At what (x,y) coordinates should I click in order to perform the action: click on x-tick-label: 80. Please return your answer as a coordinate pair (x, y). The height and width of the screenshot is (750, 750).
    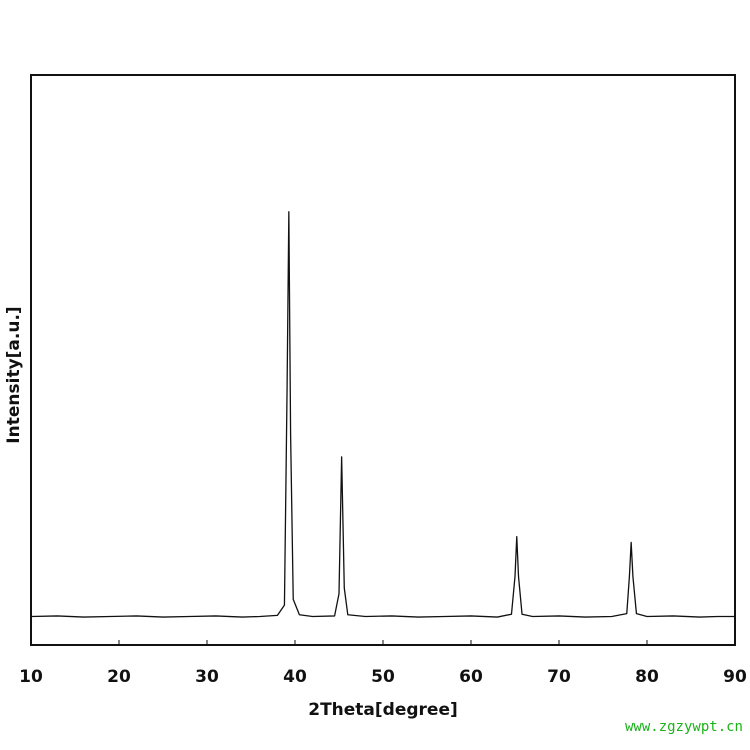
    Looking at the image, I should click on (647, 677).